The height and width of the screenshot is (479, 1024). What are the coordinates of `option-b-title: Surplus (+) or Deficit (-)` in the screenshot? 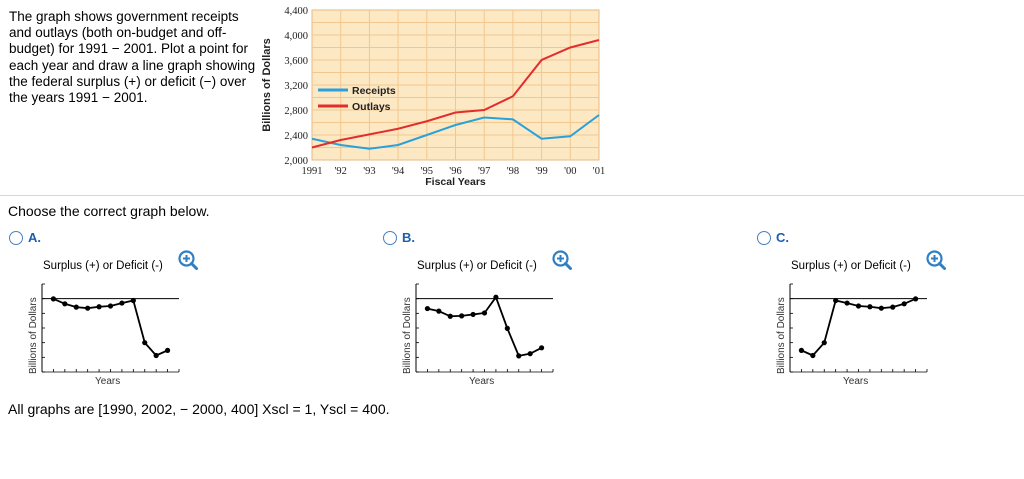 It's located at (477, 266).